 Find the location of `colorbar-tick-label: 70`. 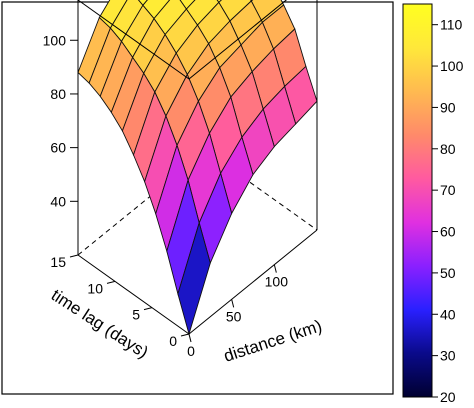

colorbar-tick-label: 70 is located at coordinates (448, 190).